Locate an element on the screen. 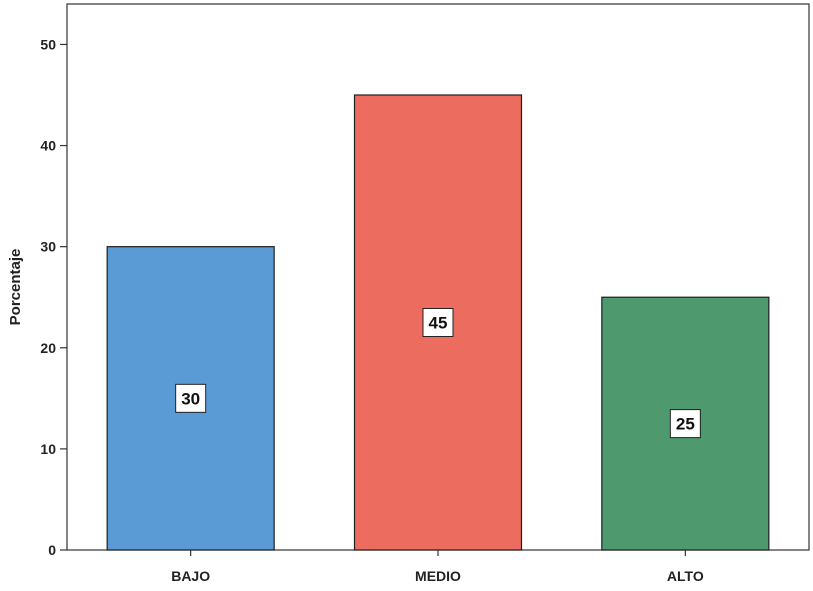 The image size is (813, 591). y-axis-title: Porcentaje is located at coordinates (15, 287).